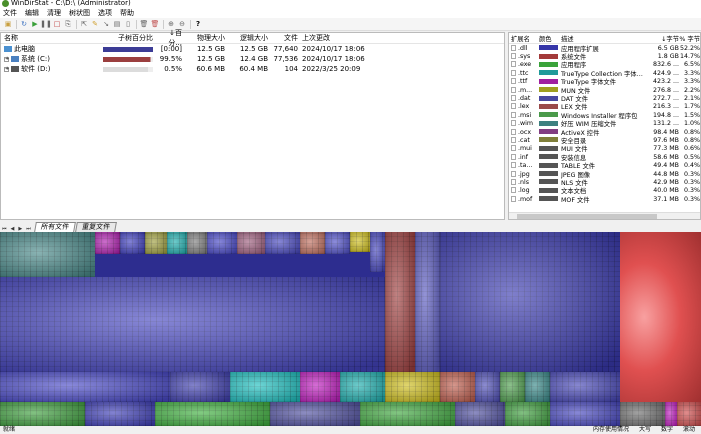  I want to click on cmd-icon: ↘, so click(106, 24).